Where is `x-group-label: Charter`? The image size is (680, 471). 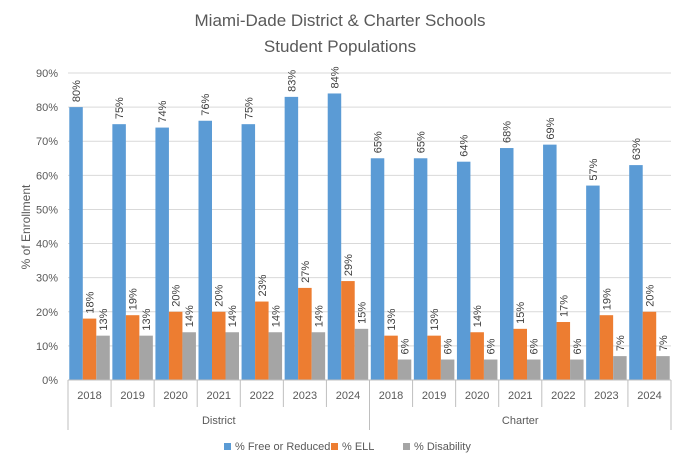
x-group-label: Charter is located at coordinates (520, 421).